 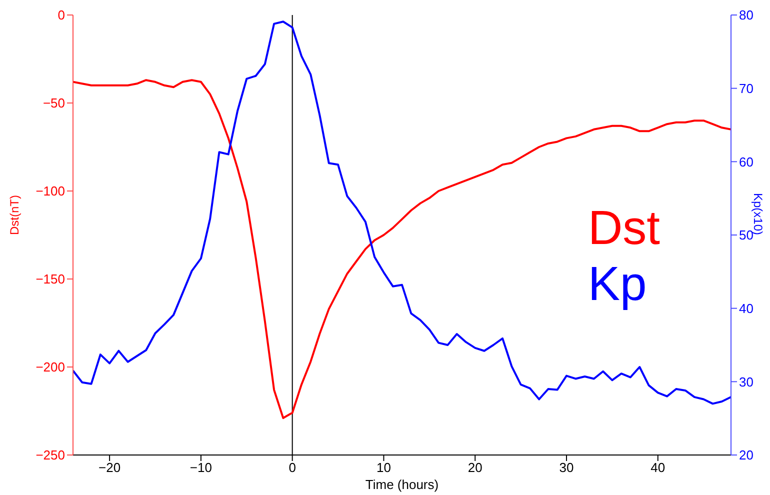 I want to click on y2-tick-label: 30, so click(x=746, y=382).